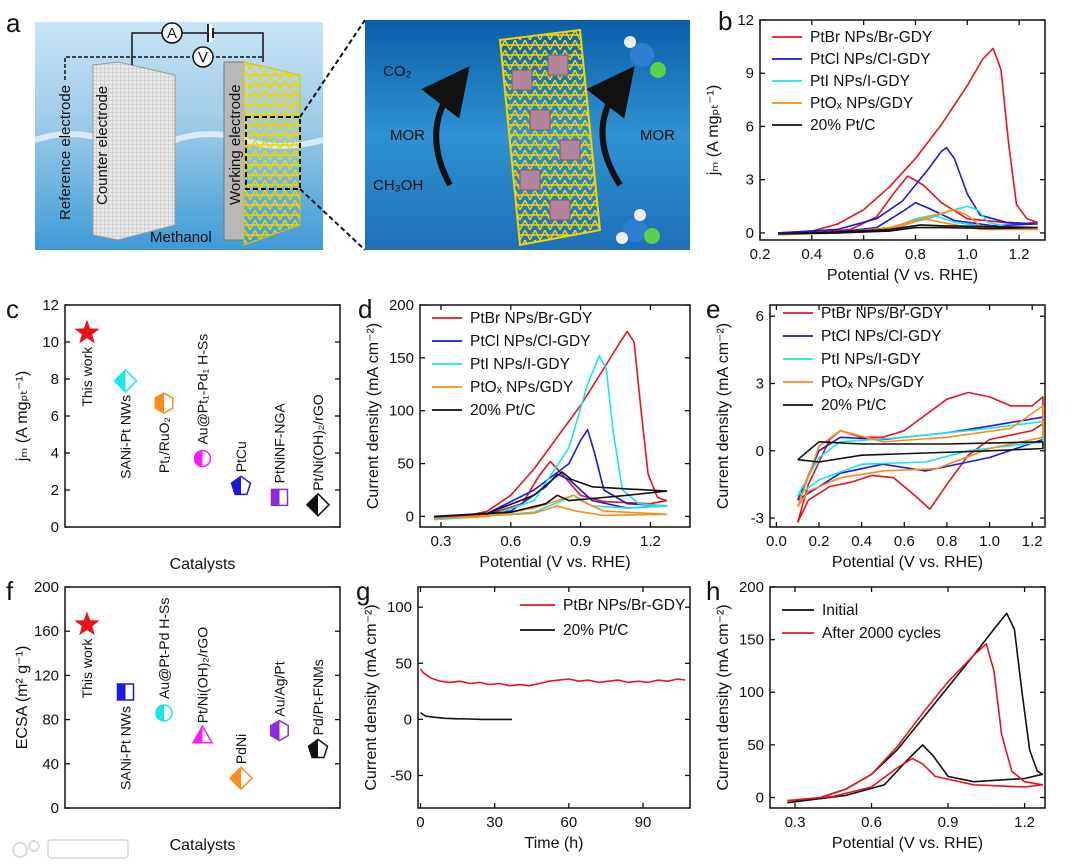 This screenshot has width=1080, height=866. What do you see at coordinates (55, 379) in the screenshot?
I see `y-tick-label: 8` at bounding box center [55, 379].